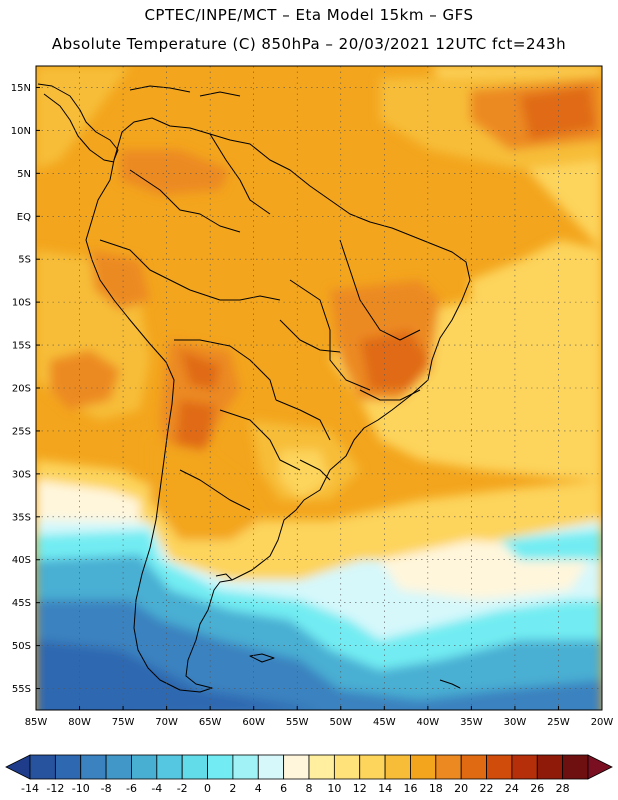  What do you see at coordinates (21, 646) in the screenshot?
I see `latitude-label: 50S` at bounding box center [21, 646].